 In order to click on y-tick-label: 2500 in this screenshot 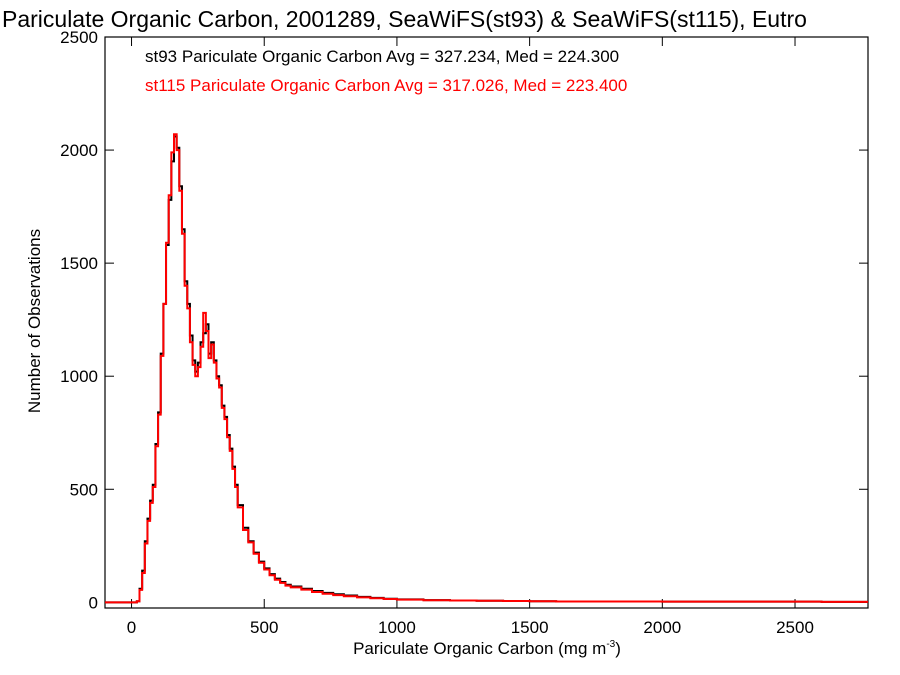, I will do `click(79, 37)`.